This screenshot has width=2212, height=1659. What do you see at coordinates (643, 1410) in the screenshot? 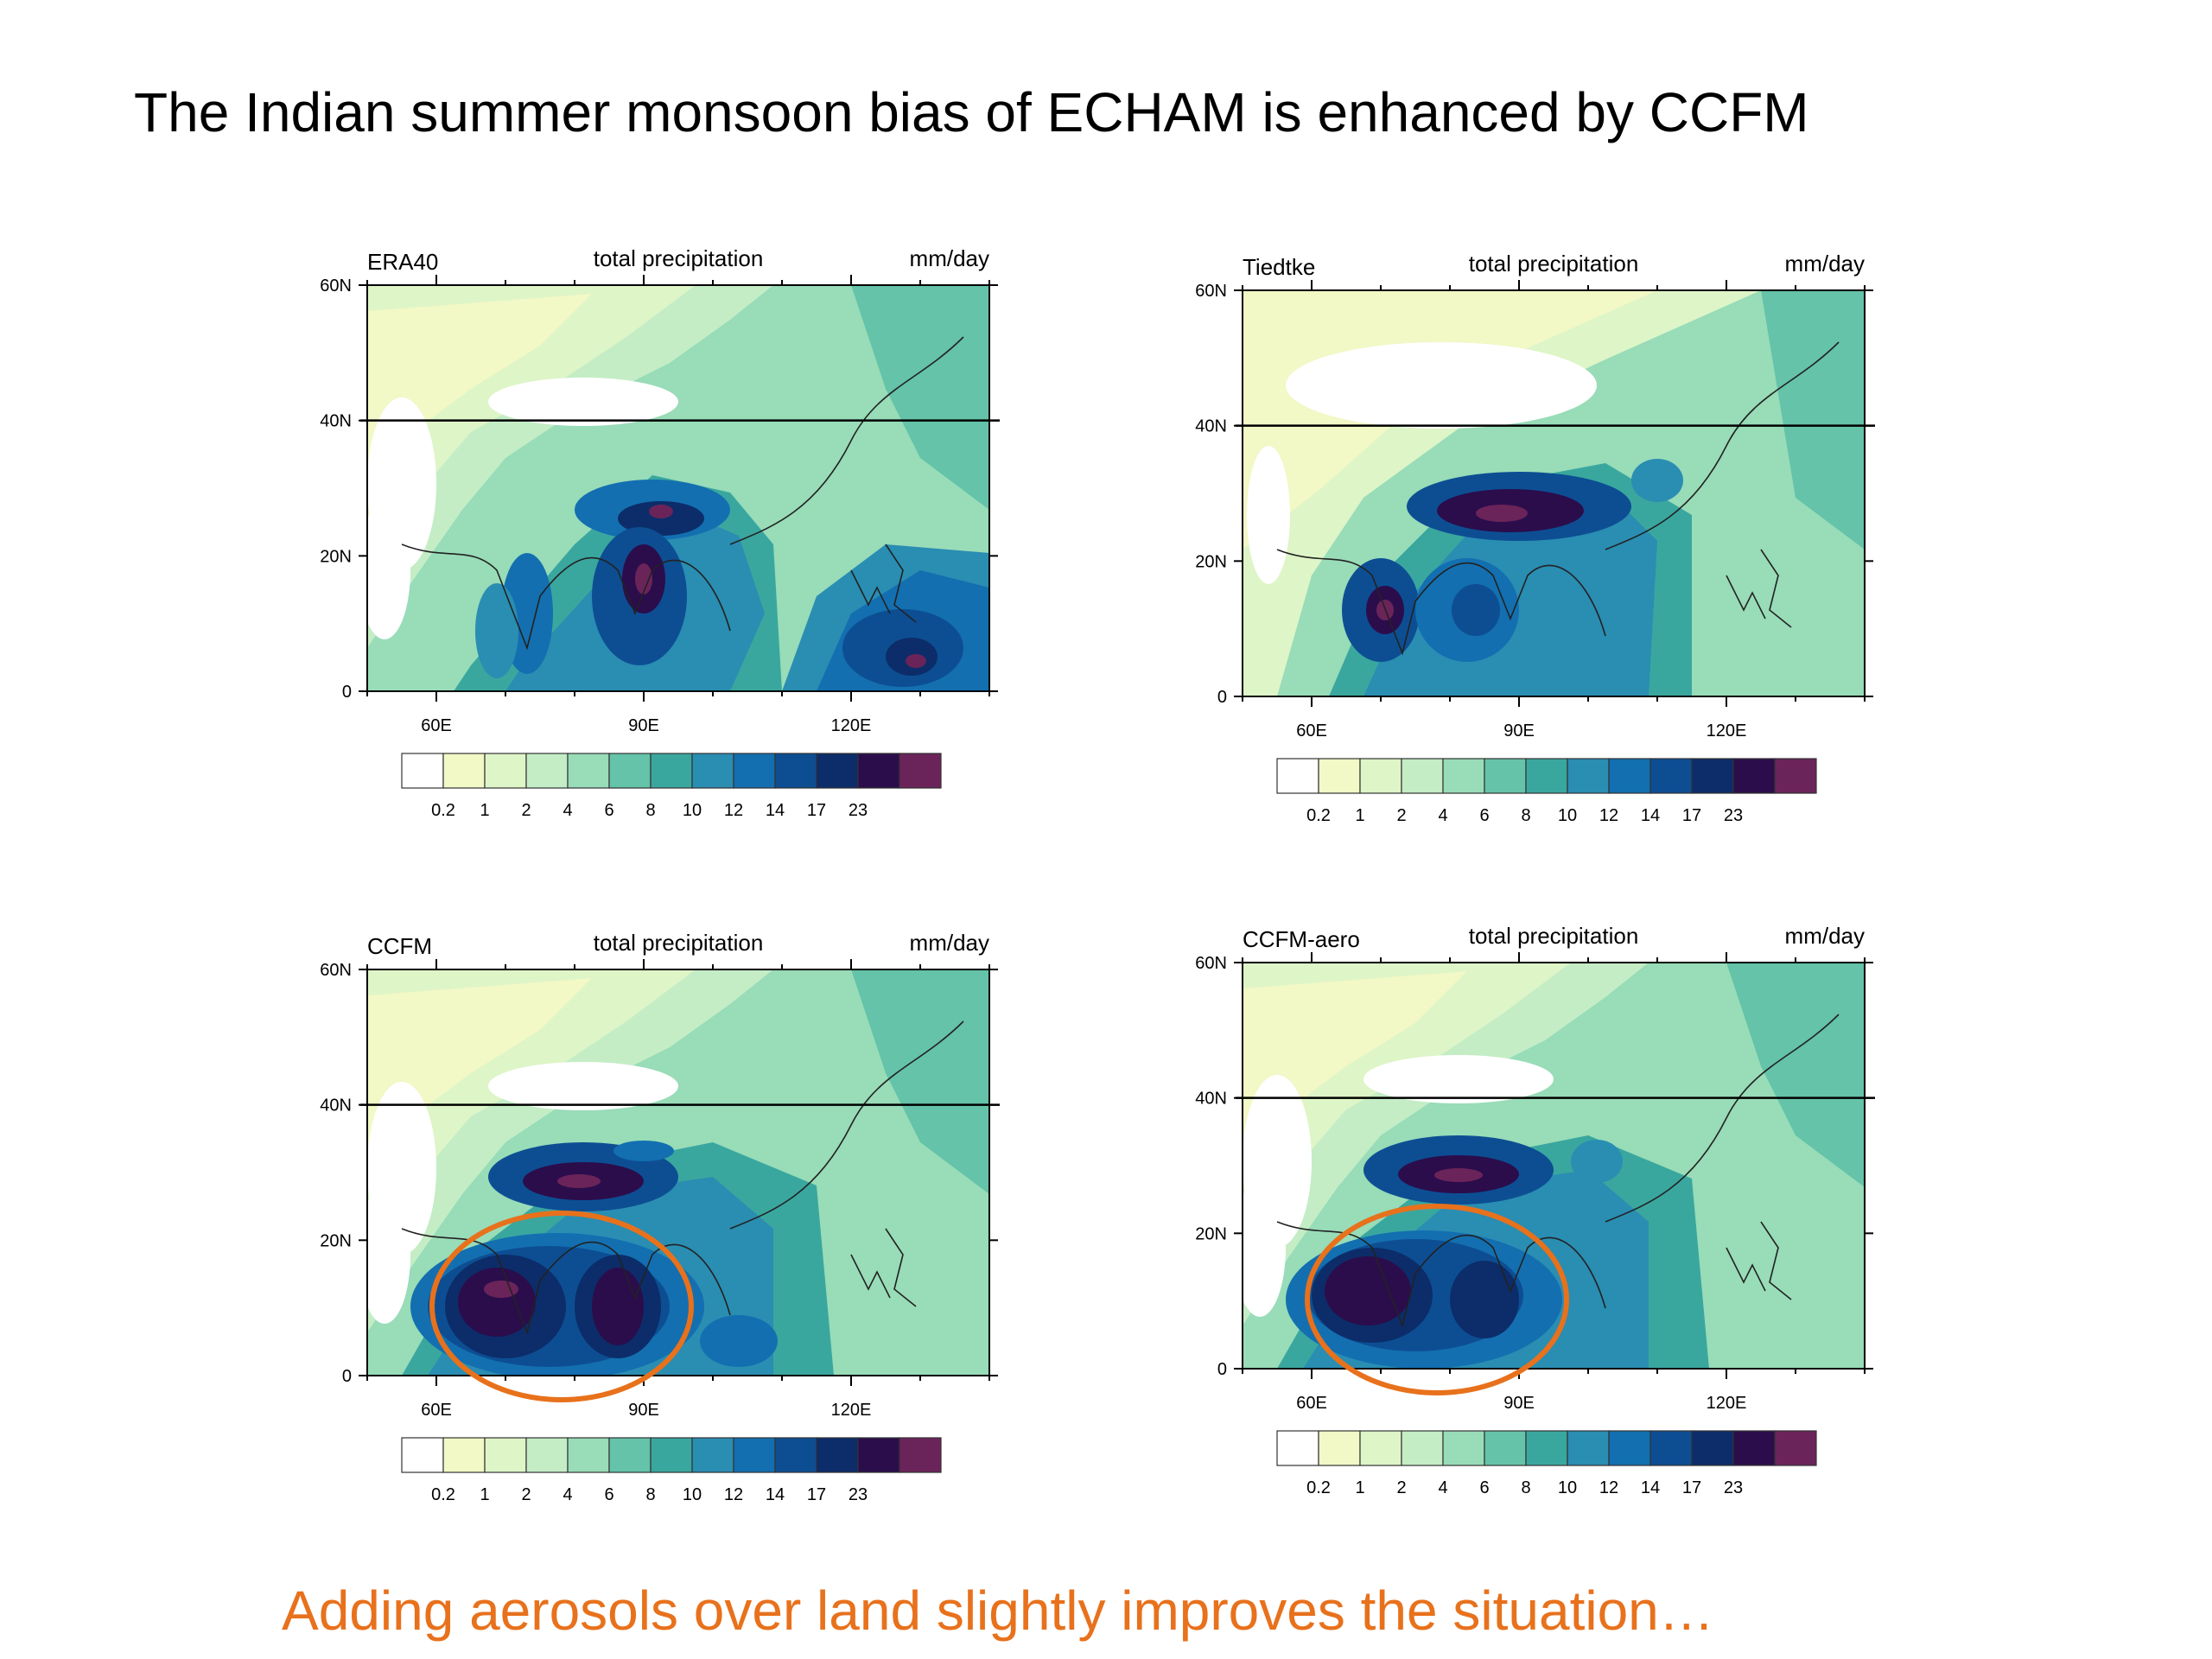
I see `lon-tick-label: 90E` at bounding box center [643, 1410].